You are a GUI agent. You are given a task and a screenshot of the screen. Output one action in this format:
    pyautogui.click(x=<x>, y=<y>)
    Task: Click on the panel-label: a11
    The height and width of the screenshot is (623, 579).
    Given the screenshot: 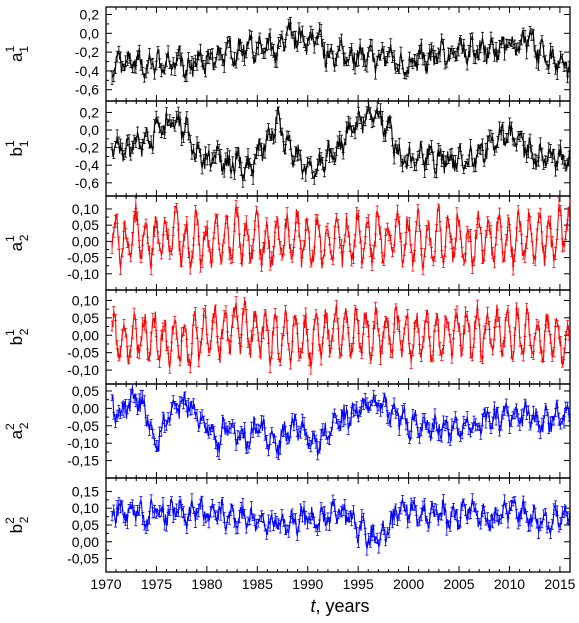 What is the action you would take?
    pyautogui.click(x=17, y=54)
    